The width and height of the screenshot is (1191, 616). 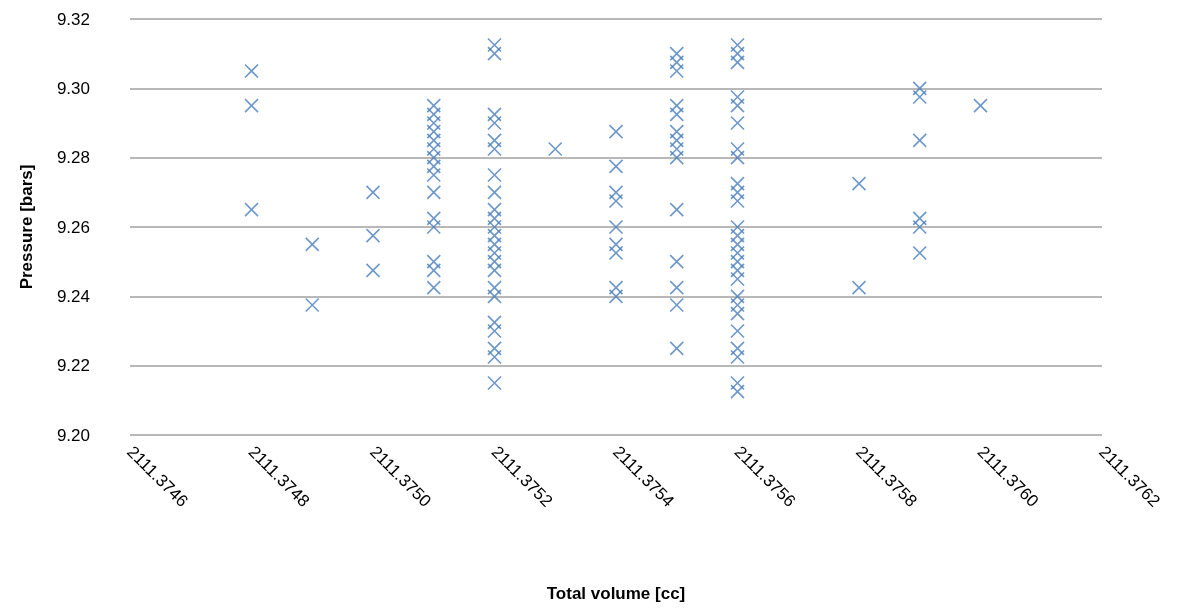 I want to click on x-axis-title: Total volume [cc], so click(x=616, y=593).